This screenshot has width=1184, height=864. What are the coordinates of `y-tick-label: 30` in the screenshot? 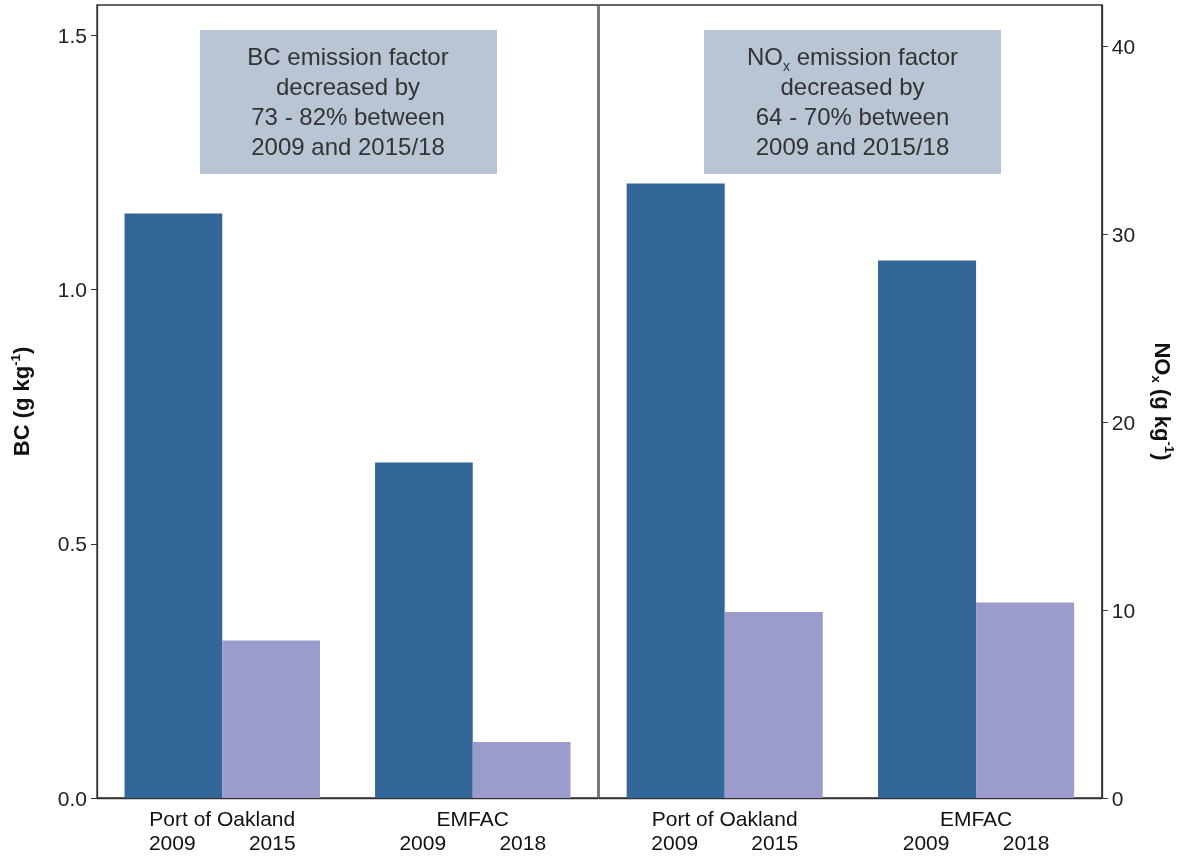 It's located at (1123, 234).